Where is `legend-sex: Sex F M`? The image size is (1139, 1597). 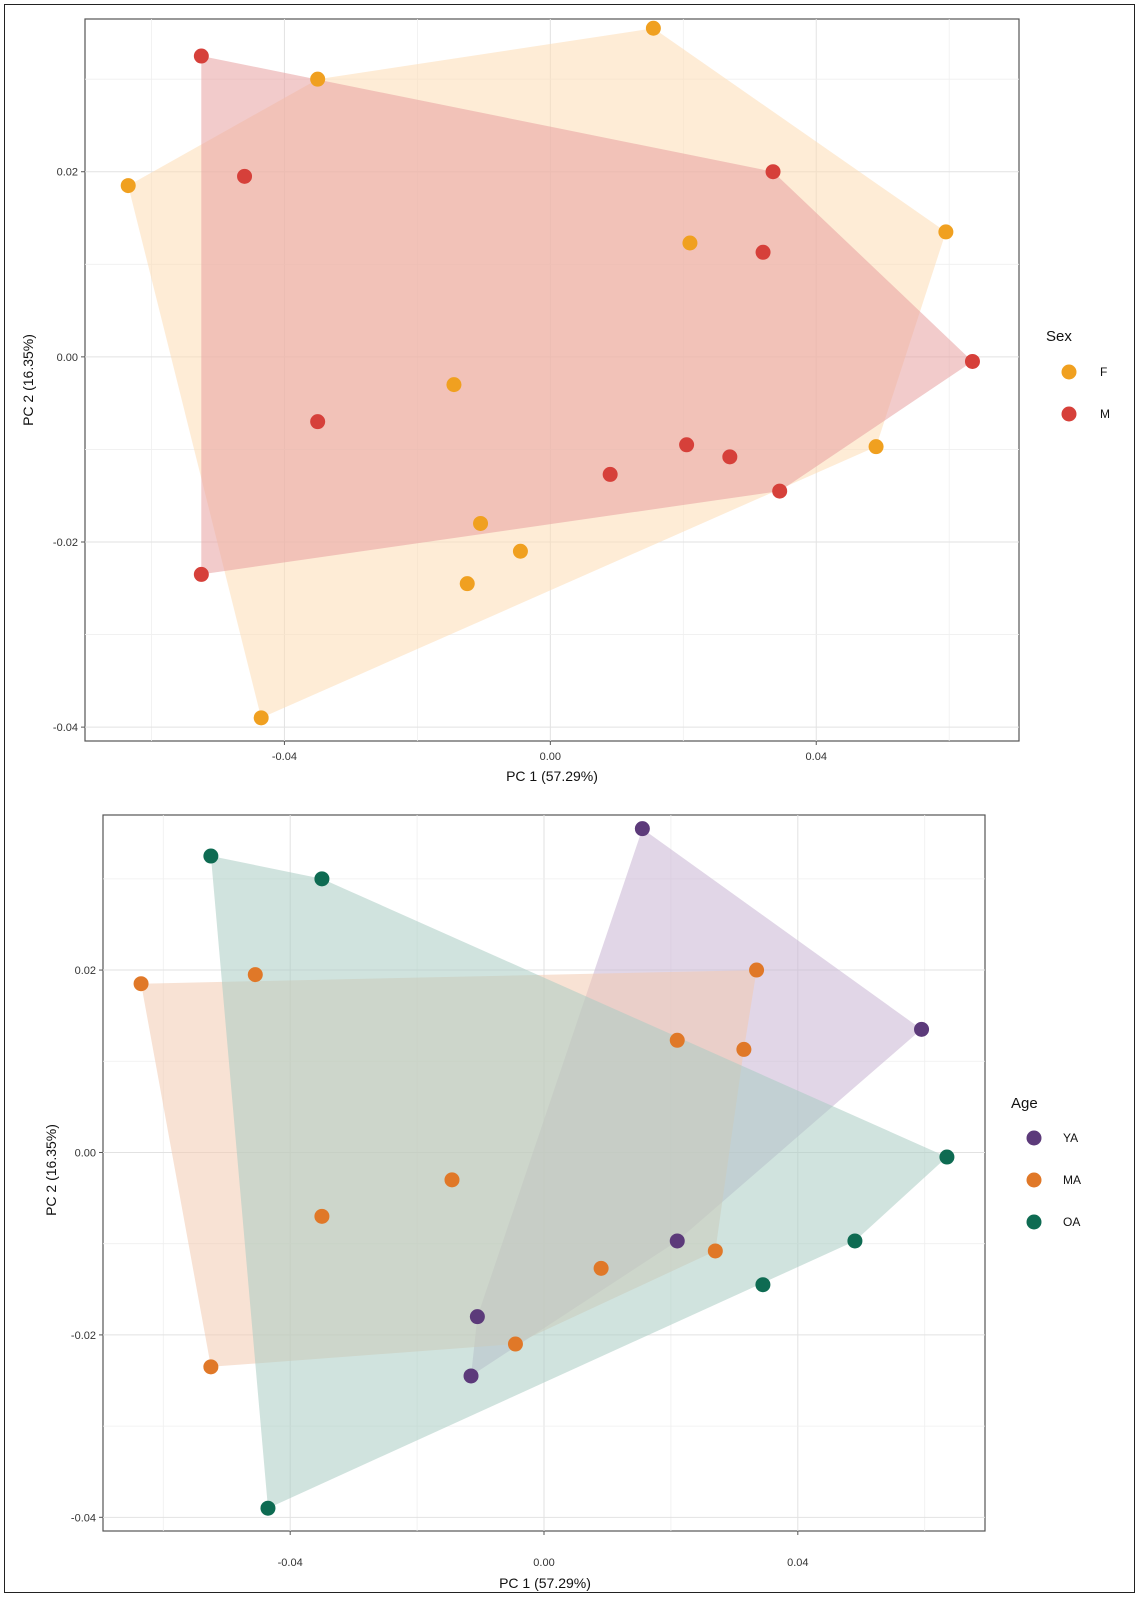
legend-sex: Sex F M is located at coordinates (1078, 375).